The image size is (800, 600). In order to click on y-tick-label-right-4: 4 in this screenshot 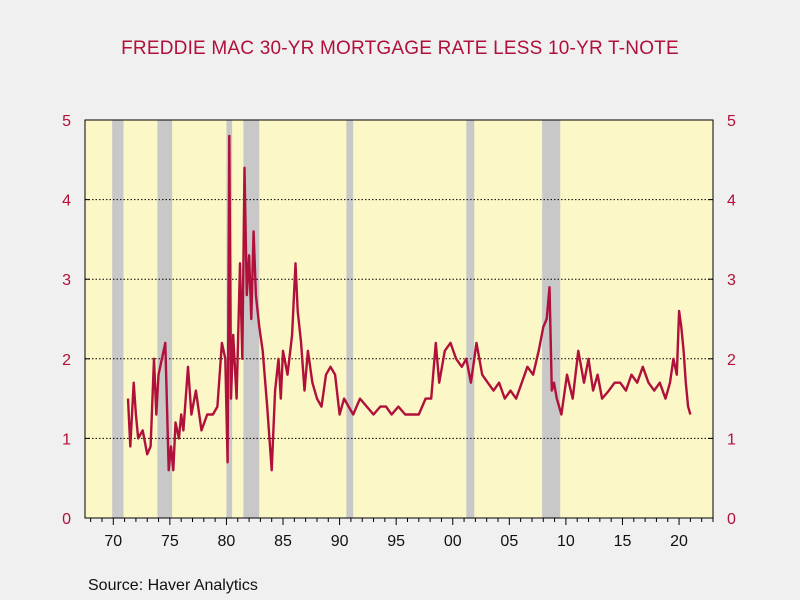, I will do `click(731, 201)`.